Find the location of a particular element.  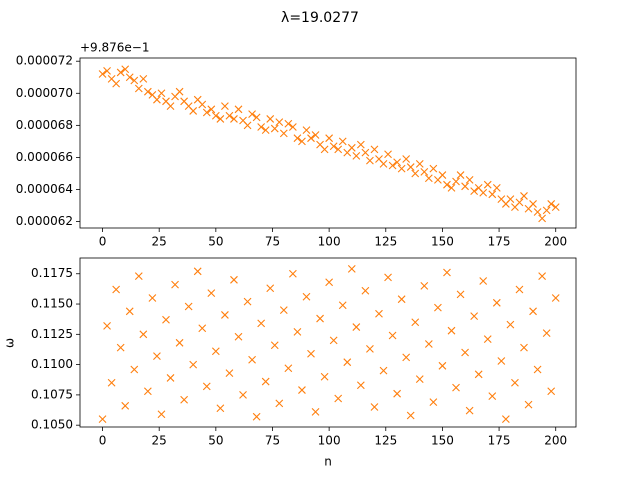

x-tick-label: 200 is located at coordinates (555, 441).